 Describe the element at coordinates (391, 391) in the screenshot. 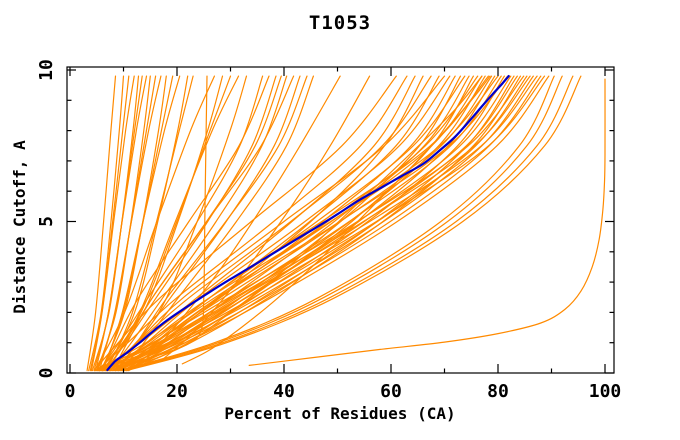

I see `x-tick-label: 60` at that location.